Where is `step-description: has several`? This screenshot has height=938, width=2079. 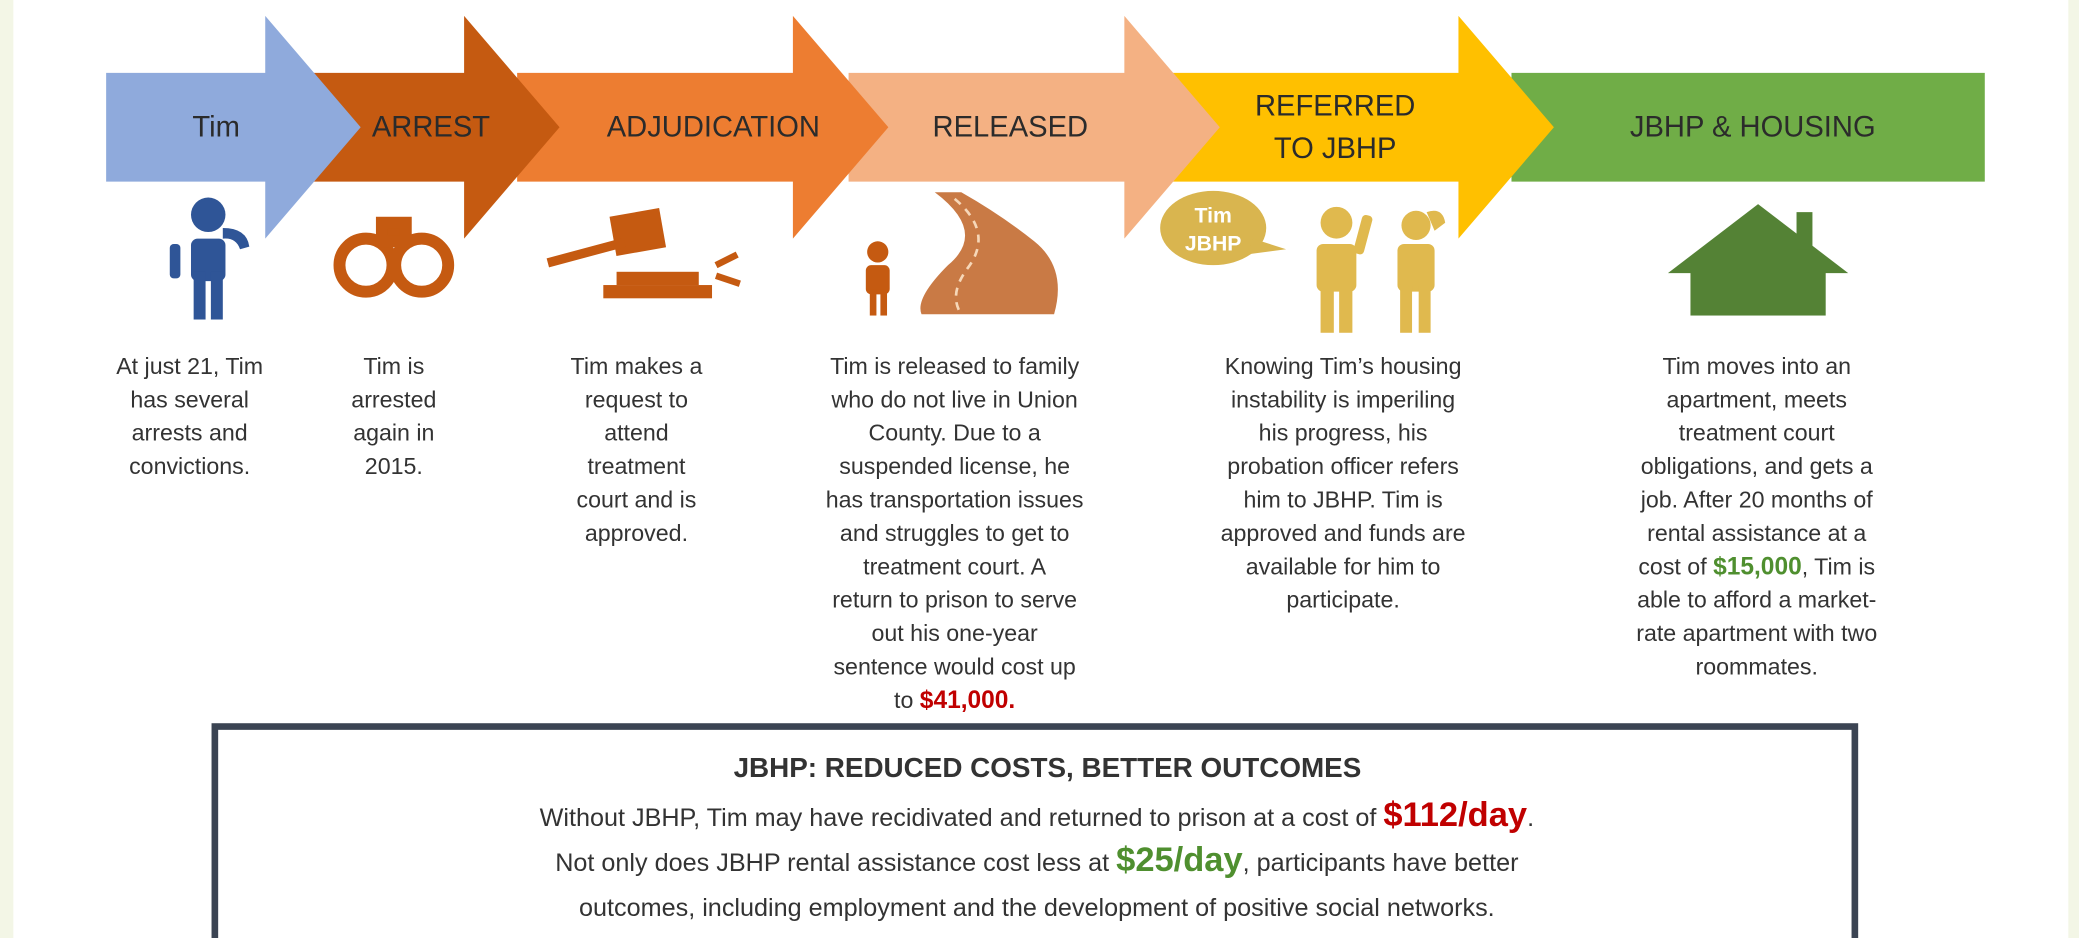
step-description: has several is located at coordinates (189, 399).